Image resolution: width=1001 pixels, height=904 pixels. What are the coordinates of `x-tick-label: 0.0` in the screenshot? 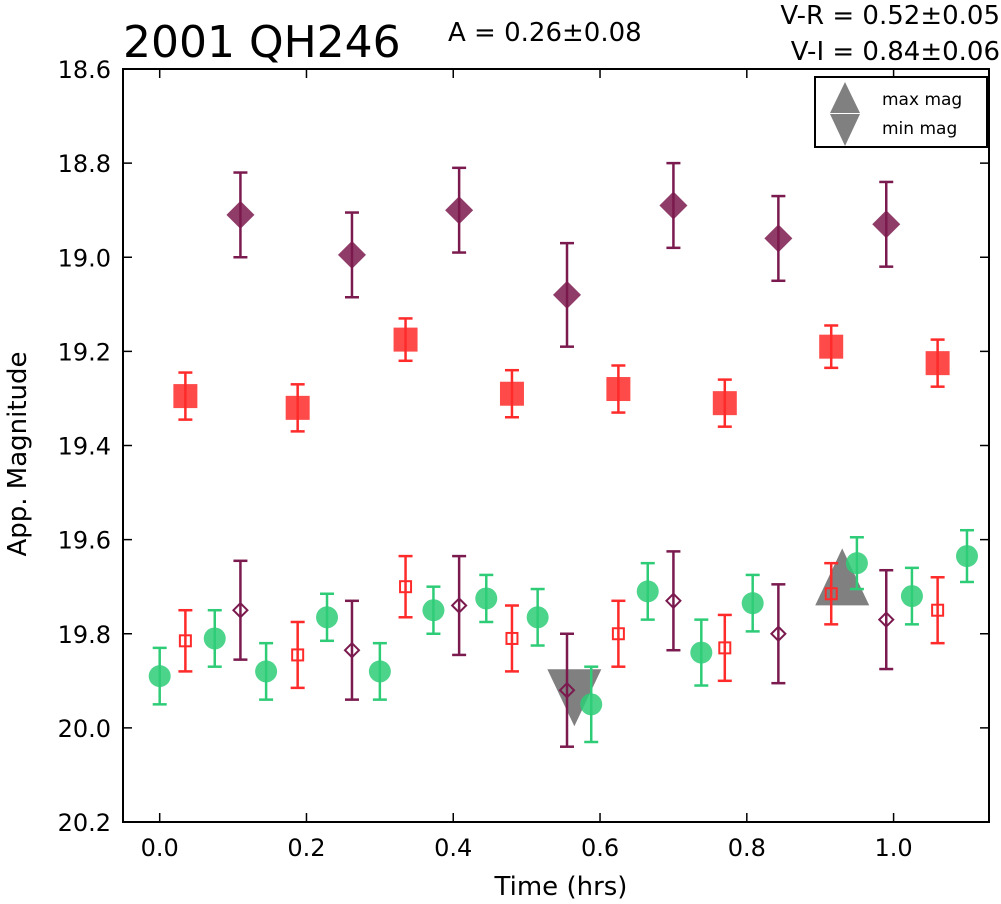 It's located at (160, 848).